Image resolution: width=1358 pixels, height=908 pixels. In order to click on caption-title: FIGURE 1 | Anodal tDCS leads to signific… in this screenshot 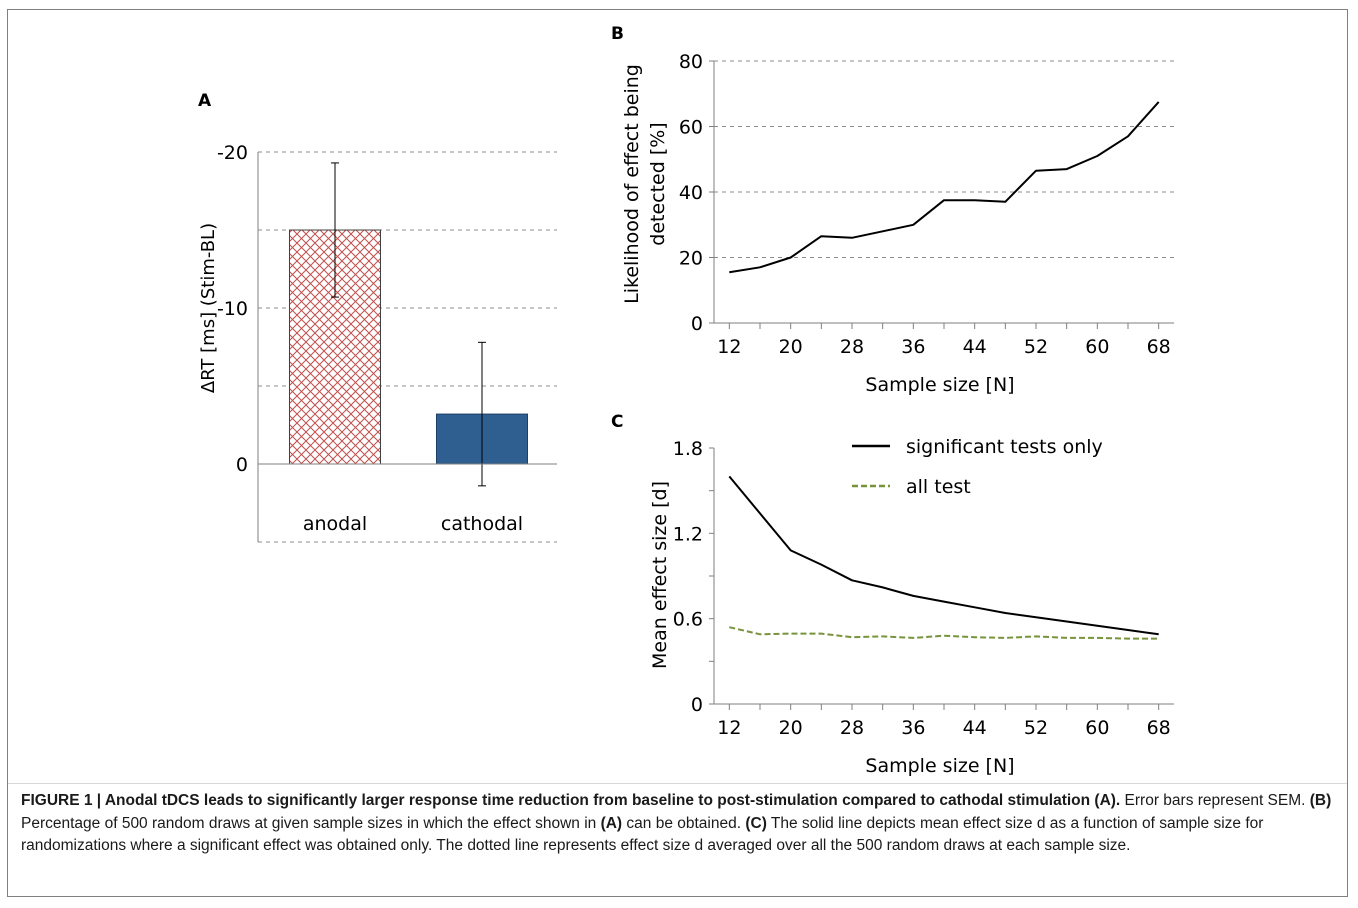, I will do `click(571, 800)`.